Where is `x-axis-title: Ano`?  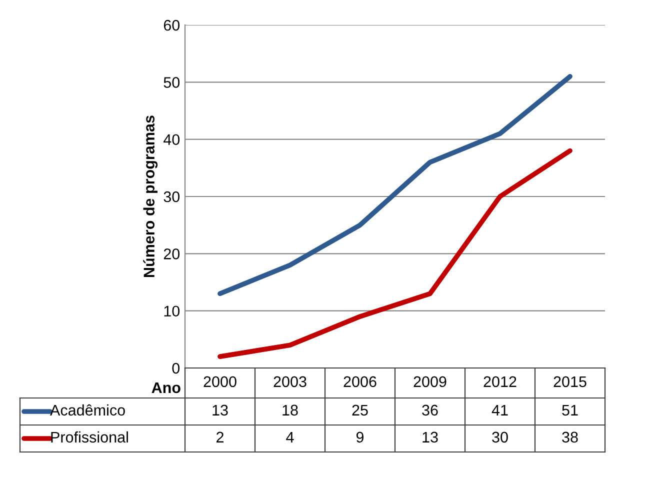
x-axis-title: Ano is located at coordinates (166, 388).